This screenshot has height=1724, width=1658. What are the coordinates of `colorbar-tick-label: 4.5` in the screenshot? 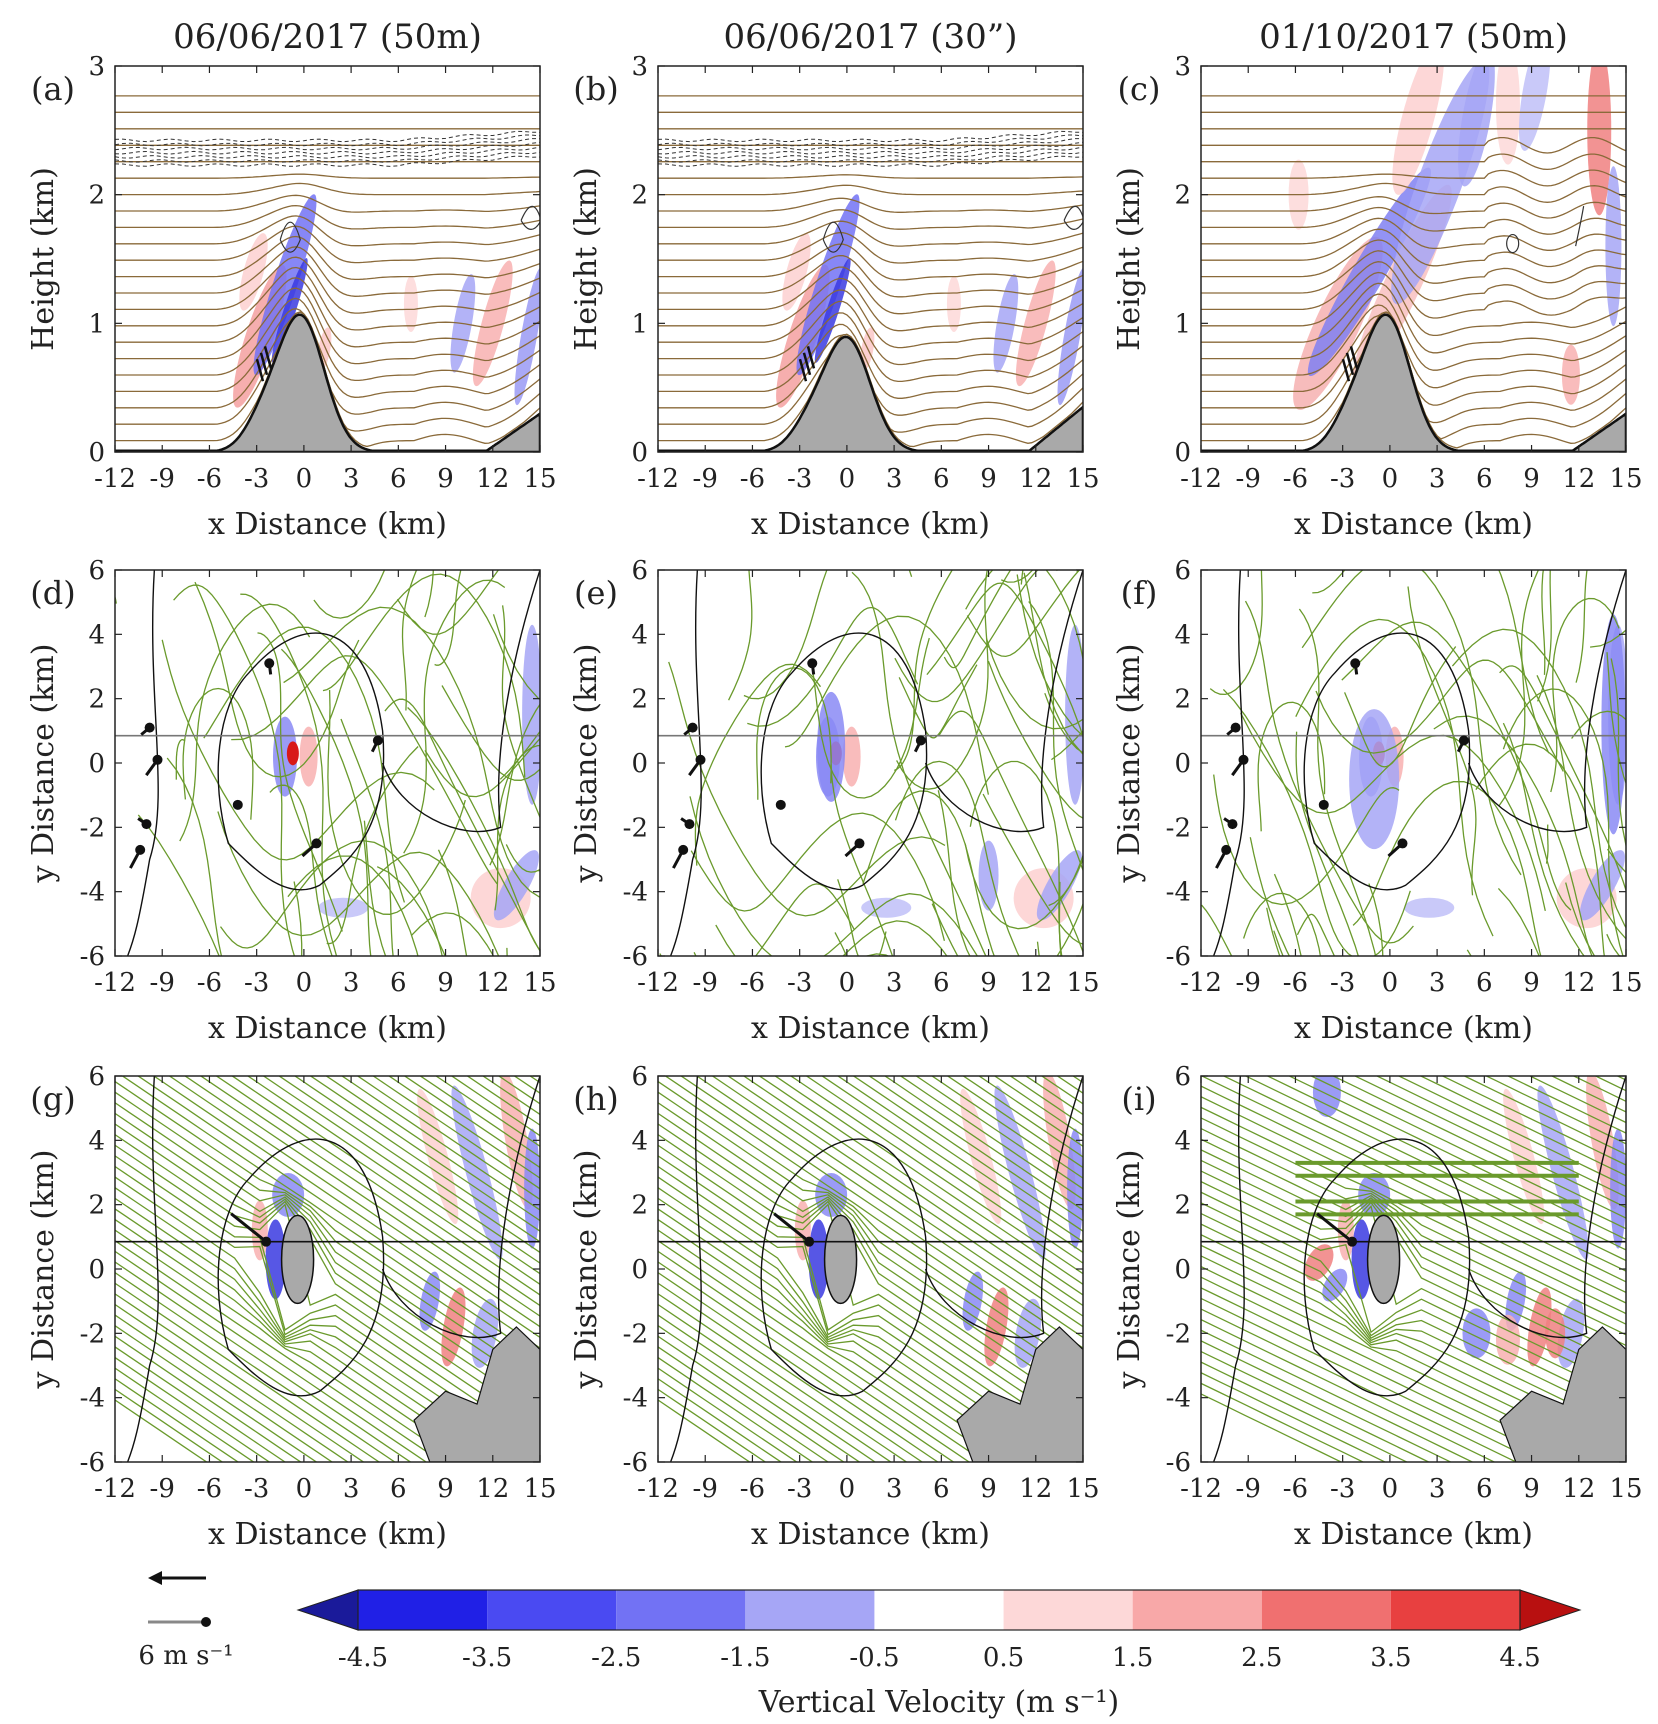 It's located at (1519, 1658).